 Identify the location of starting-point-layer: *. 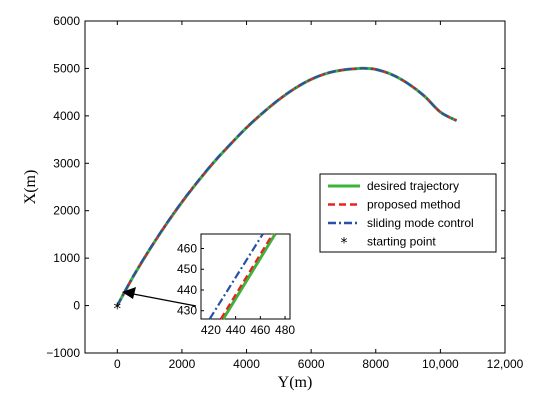
(118, 309).